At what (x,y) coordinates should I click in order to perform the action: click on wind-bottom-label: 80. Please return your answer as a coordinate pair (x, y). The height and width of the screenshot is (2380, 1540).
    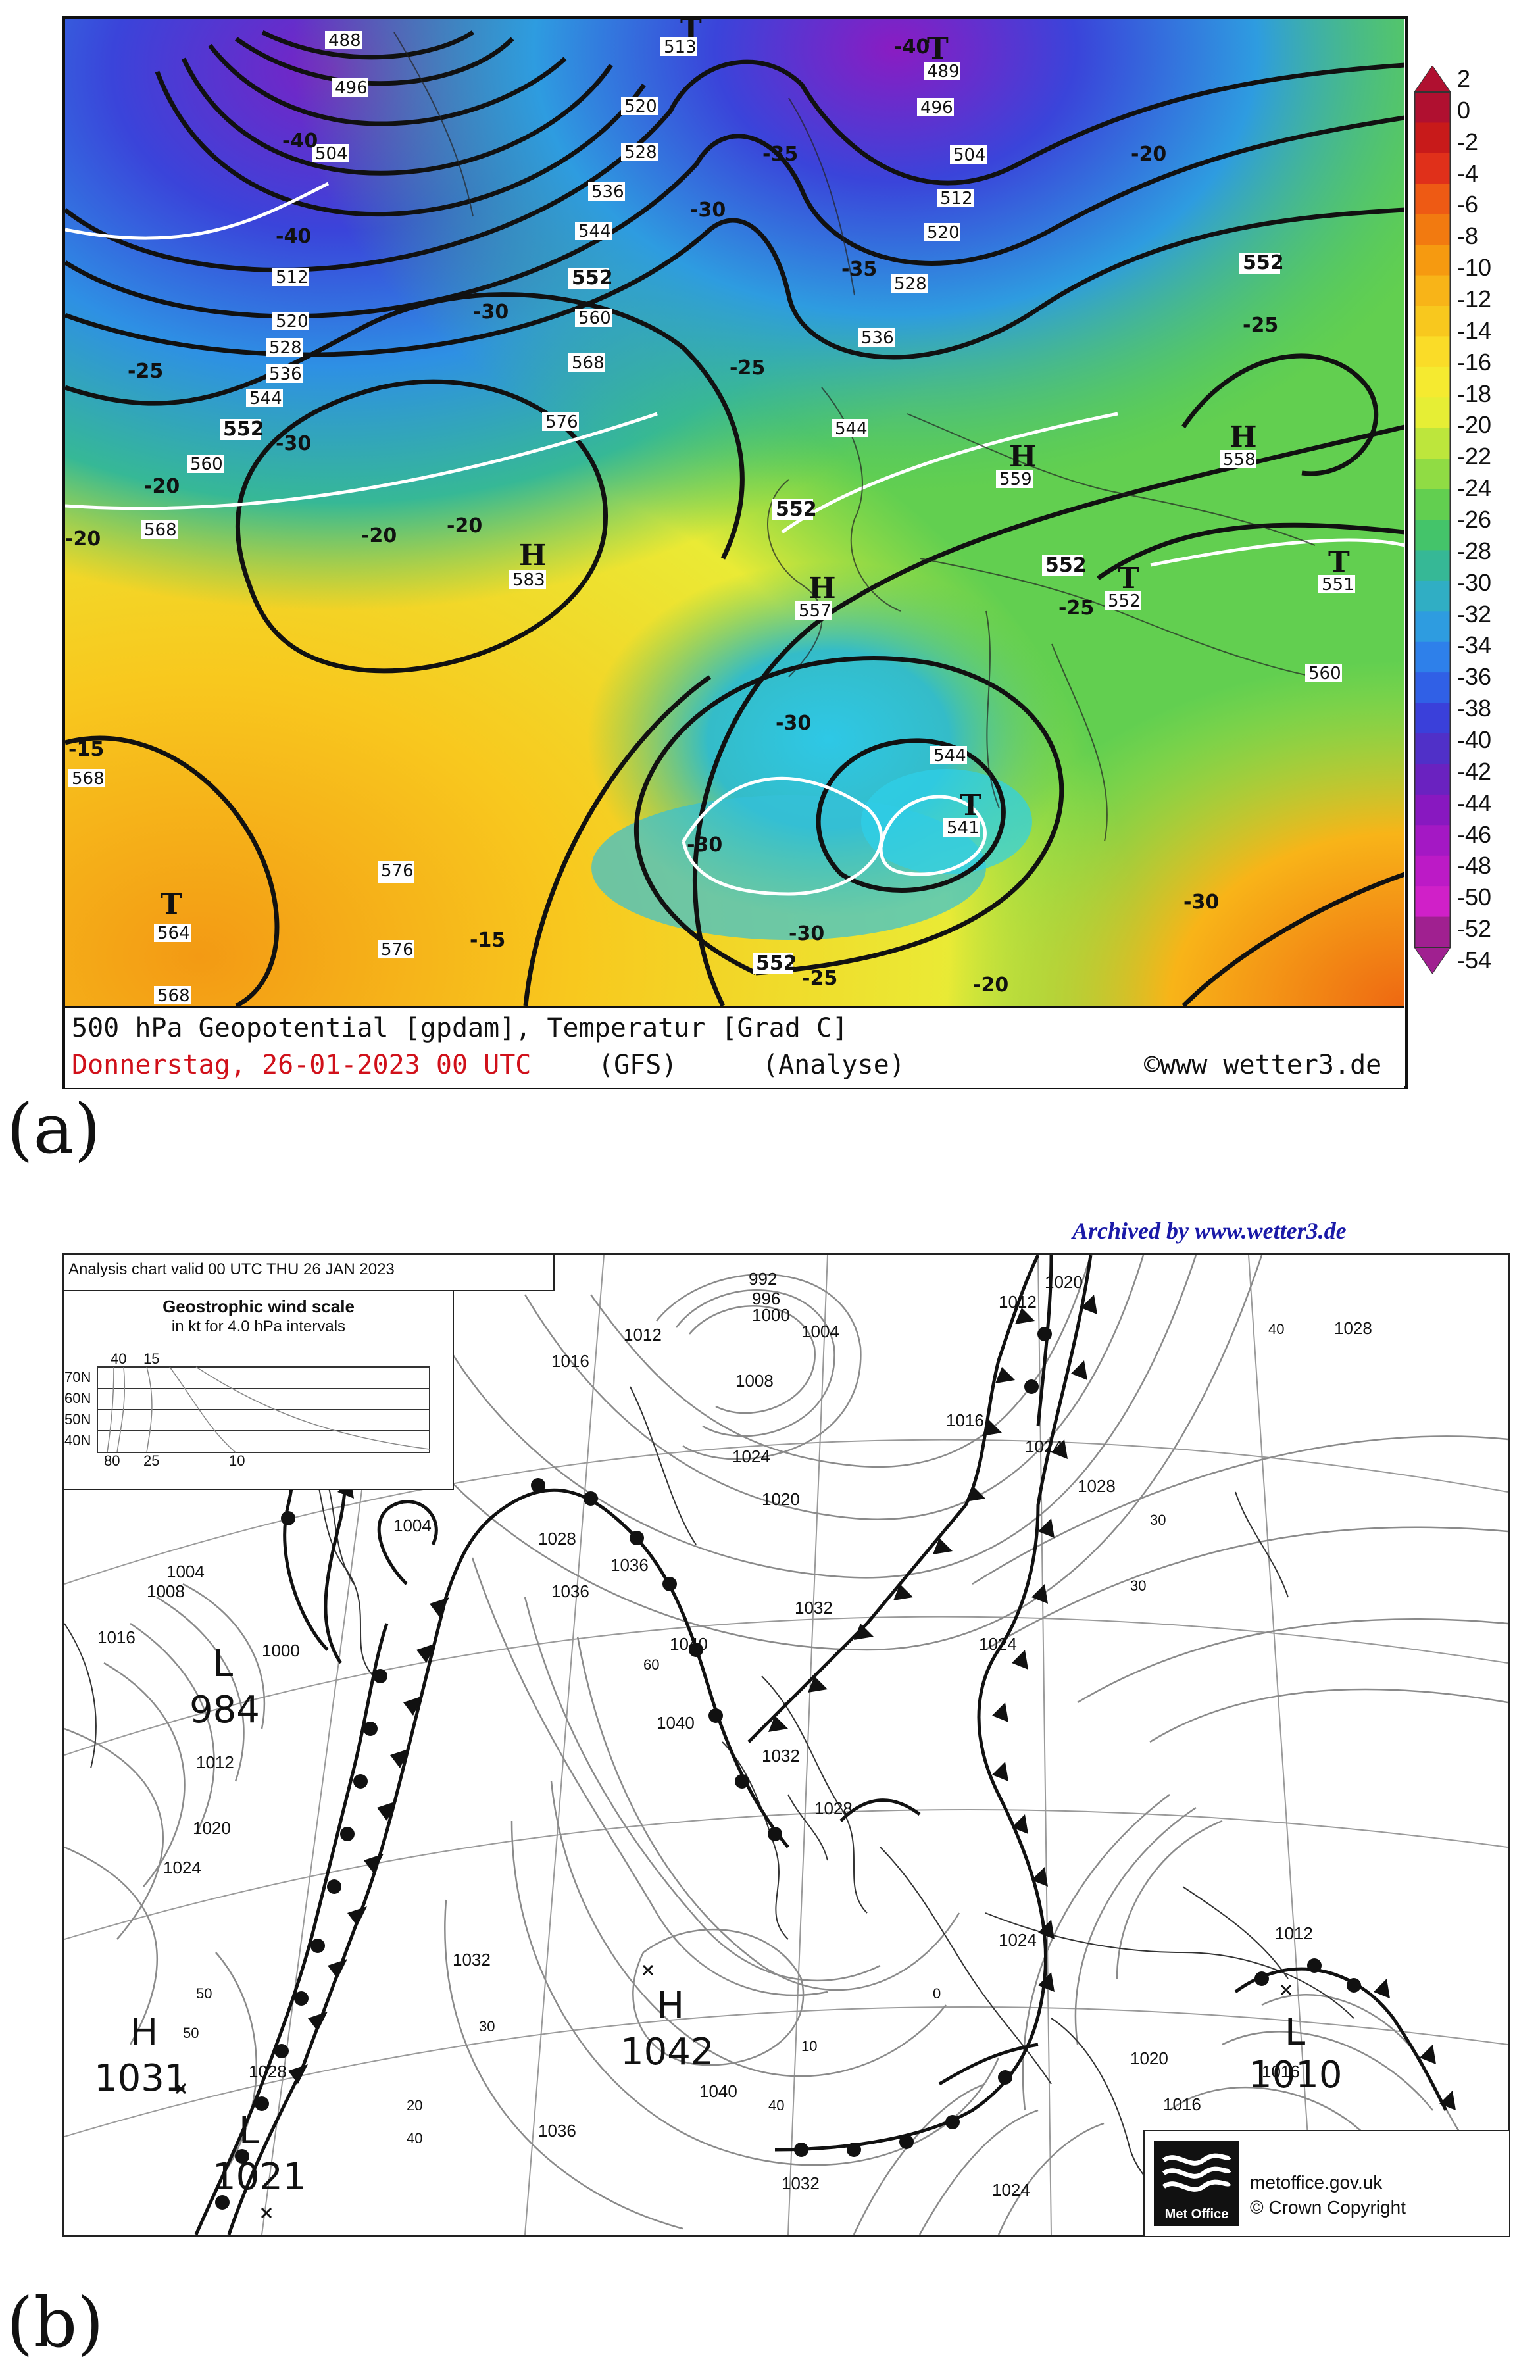
    Looking at the image, I should click on (112, 1460).